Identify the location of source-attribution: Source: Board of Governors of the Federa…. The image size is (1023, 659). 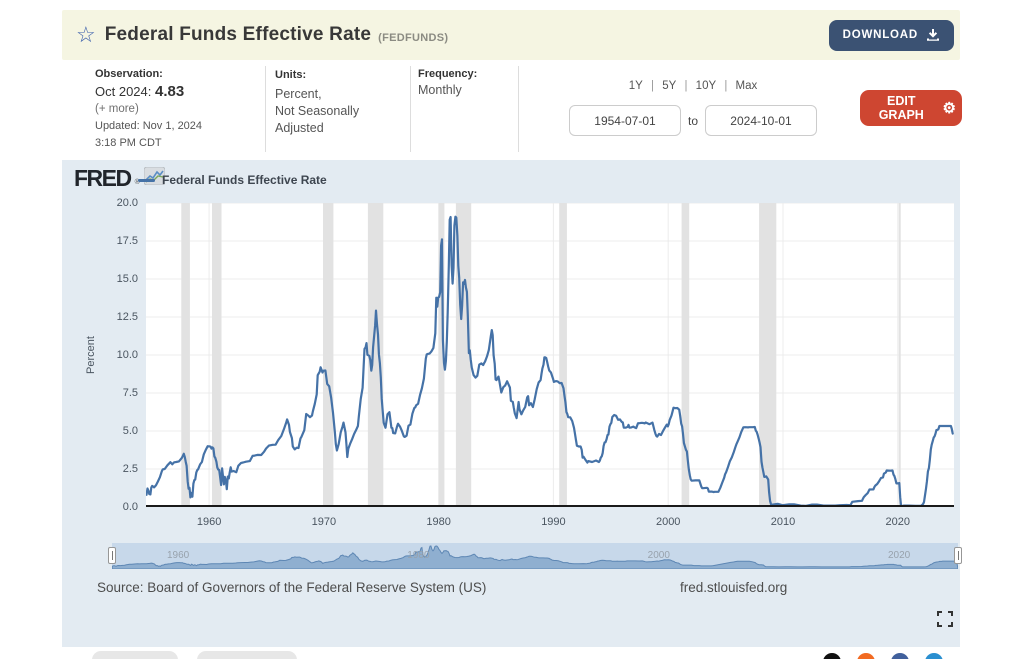
(292, 587).